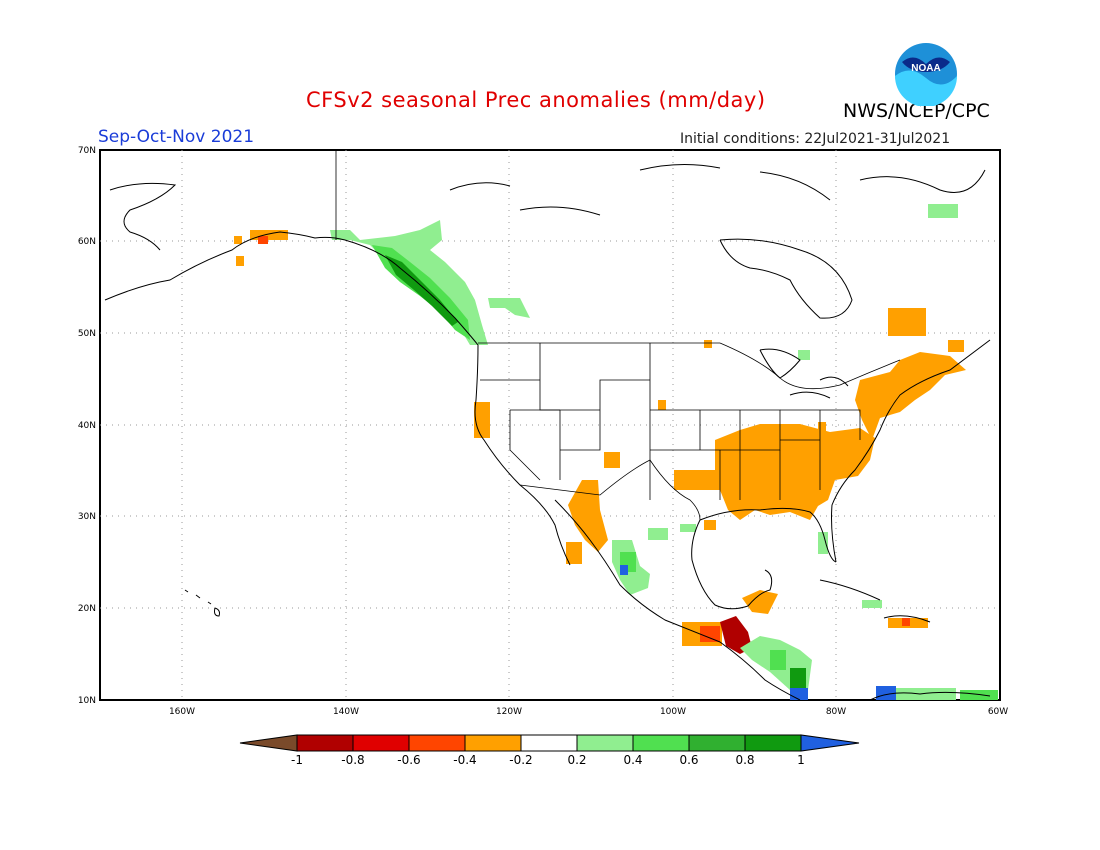 Image resolution: width=1100 pixels, height=850 pixels. Describe the element at coordinates (588, 712) in the screenshot. I see `lon-tick-labels: 160W 140W 120W 100W 80W 60W` at that location.